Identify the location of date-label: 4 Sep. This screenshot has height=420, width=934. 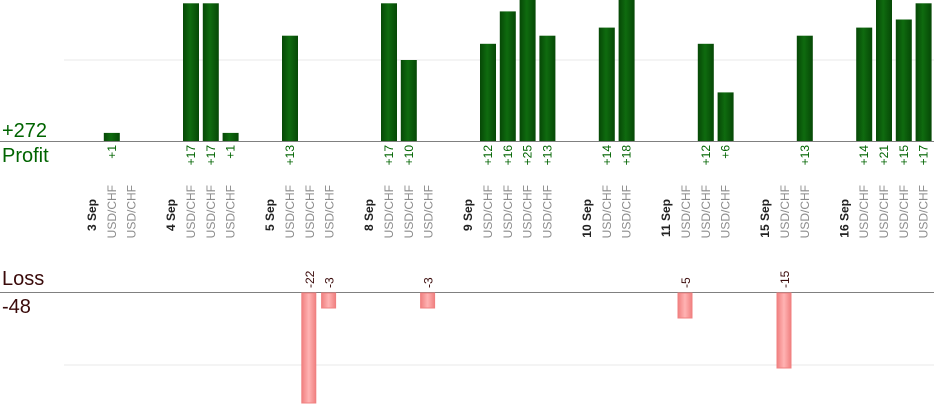
(171, 215).